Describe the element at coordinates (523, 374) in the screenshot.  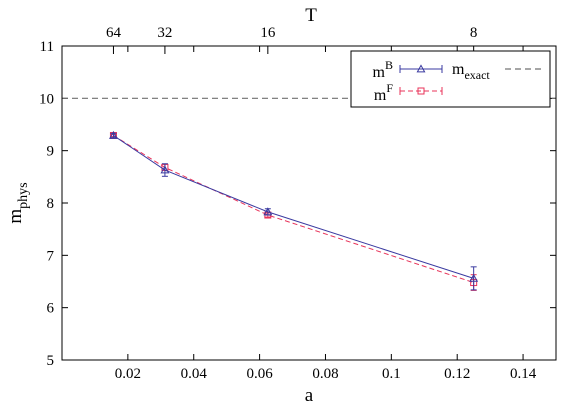
I see `x-tick-label: 0.14` at that location.